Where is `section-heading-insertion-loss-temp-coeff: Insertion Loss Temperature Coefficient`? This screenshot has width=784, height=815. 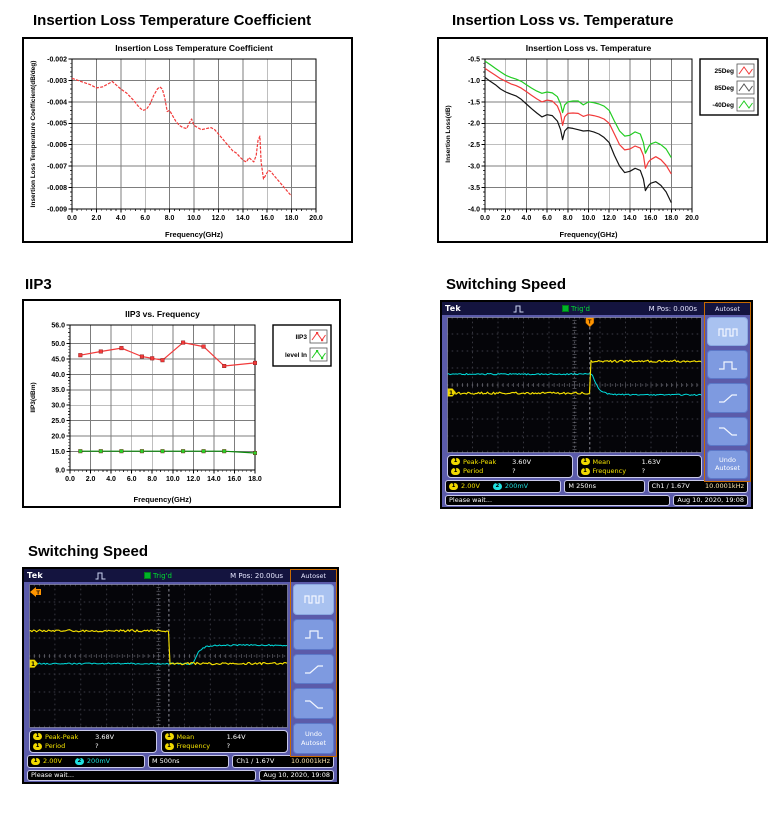
section-heading-insertion-loss-temp-coeff: Insertion Loss Temperature Coefficient is located at coordinates (172, 20).